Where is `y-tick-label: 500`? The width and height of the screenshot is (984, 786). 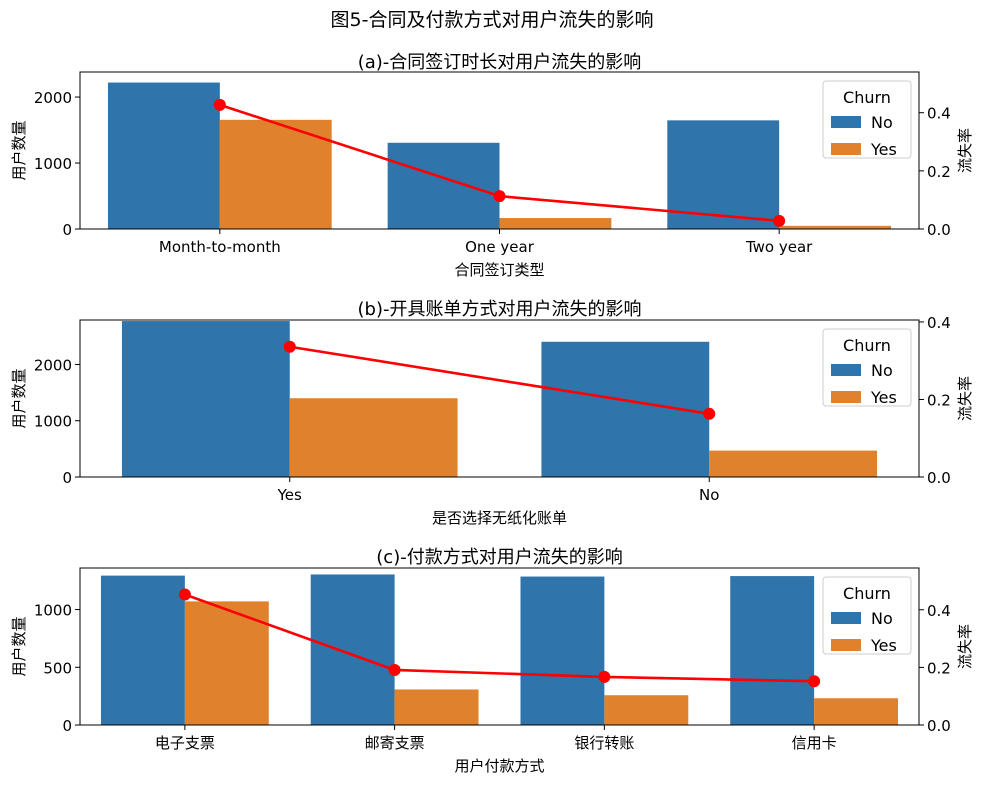 y-tick-label: 500 is located at coordinates (57, 668).